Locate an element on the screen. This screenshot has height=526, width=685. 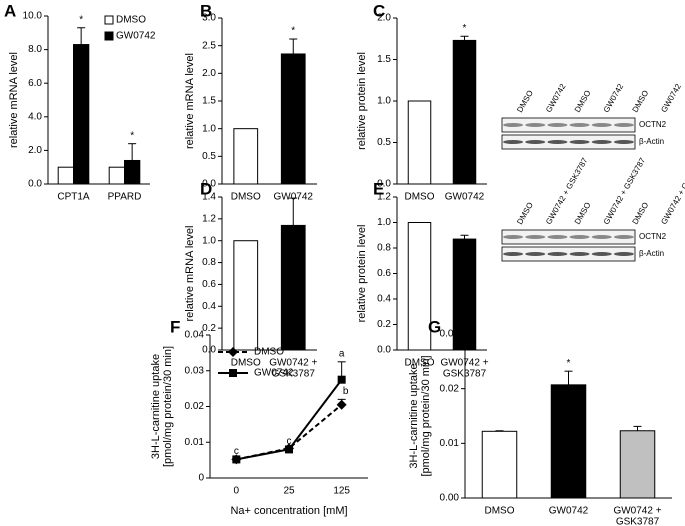
y-tick-label: 0.5 is located at coordinates (384, 142).